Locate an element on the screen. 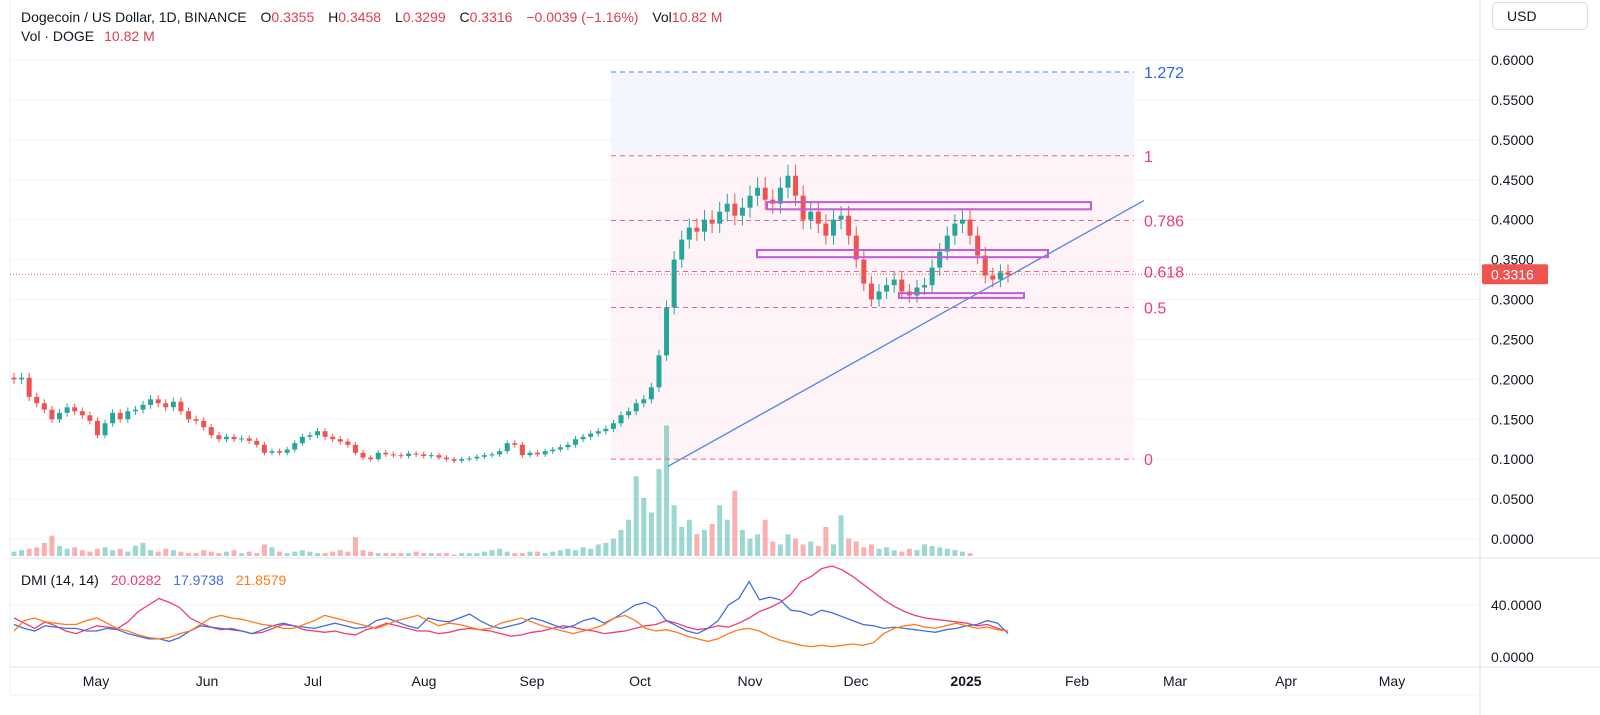  vol-label: Vol is located at coordinates (662, 17).